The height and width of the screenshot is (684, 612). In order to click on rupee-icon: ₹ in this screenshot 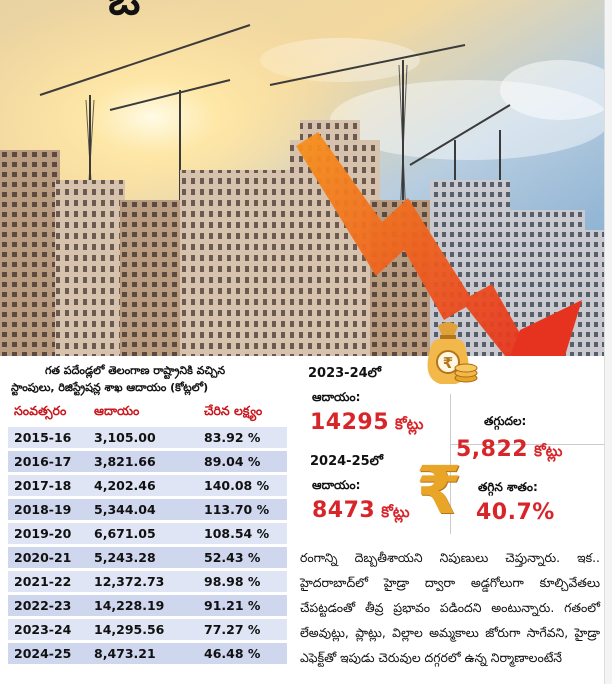, I will do `click(439, 490)`.